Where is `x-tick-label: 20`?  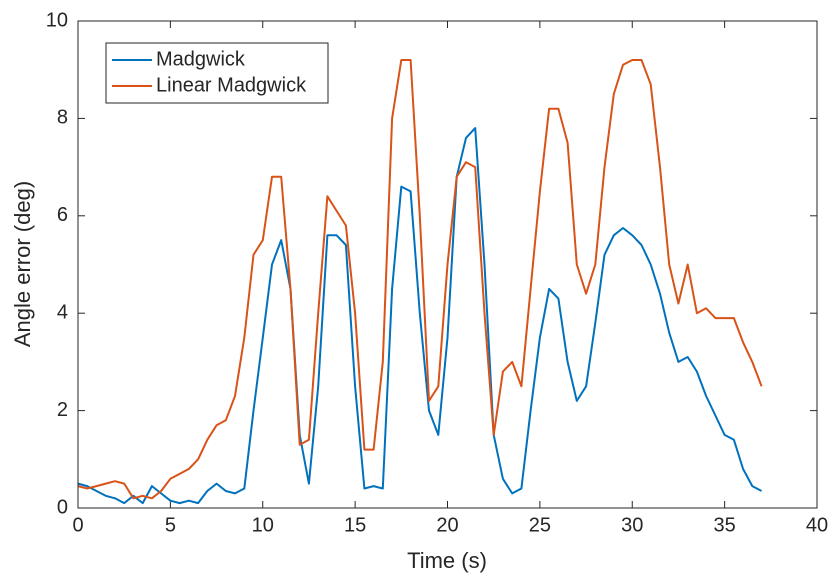 x-tick-label: 20 is located at coordinates (447, 525).